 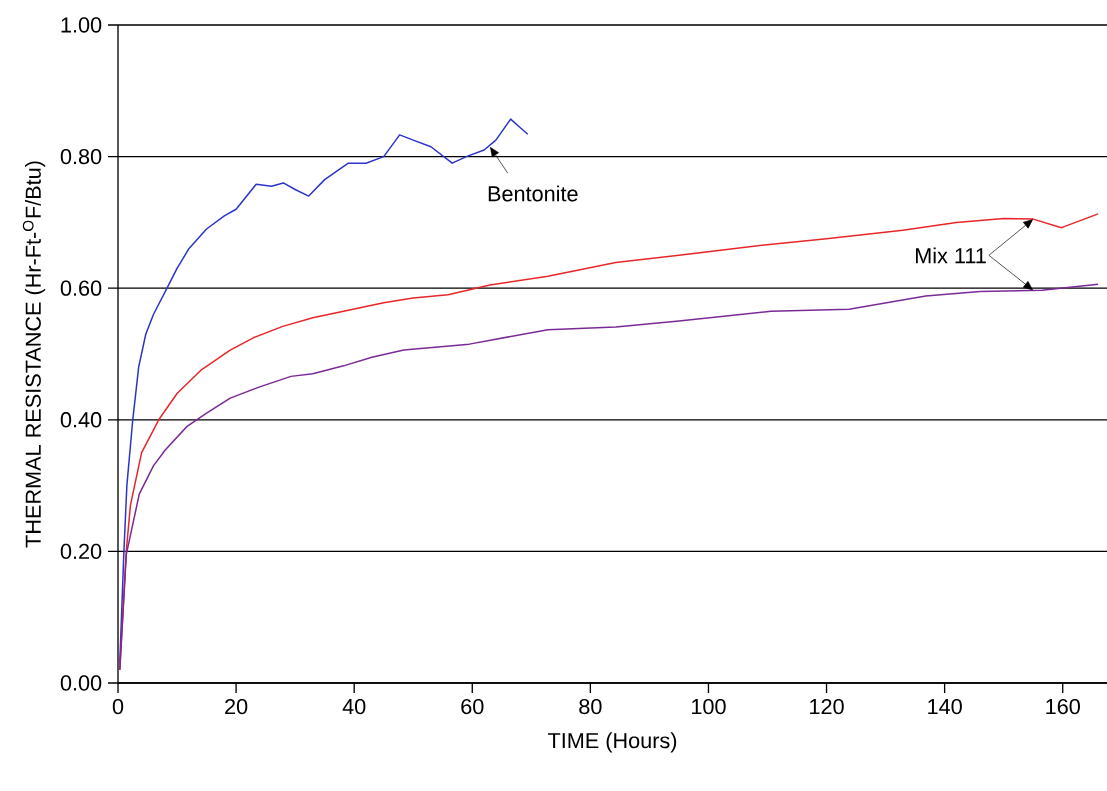 What do you see at coordinates (354, 706) in the screenshot?
I see `x-tick-label: 40` at bounding box center [354, 706].